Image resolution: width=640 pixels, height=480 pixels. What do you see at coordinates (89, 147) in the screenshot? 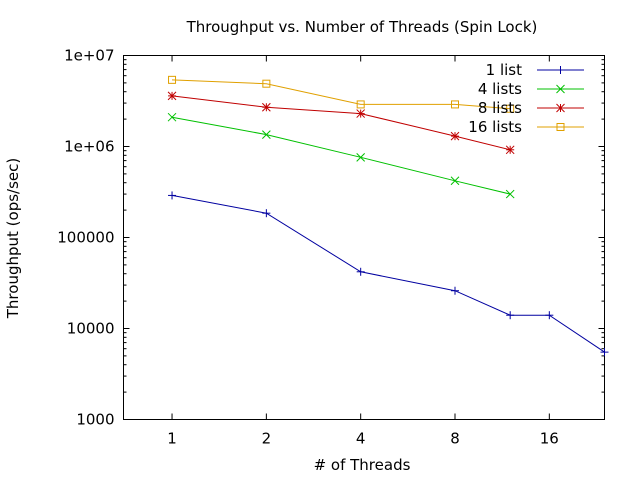
I see `y-tick-label: 1e+06` at bounding box center [89, 147].